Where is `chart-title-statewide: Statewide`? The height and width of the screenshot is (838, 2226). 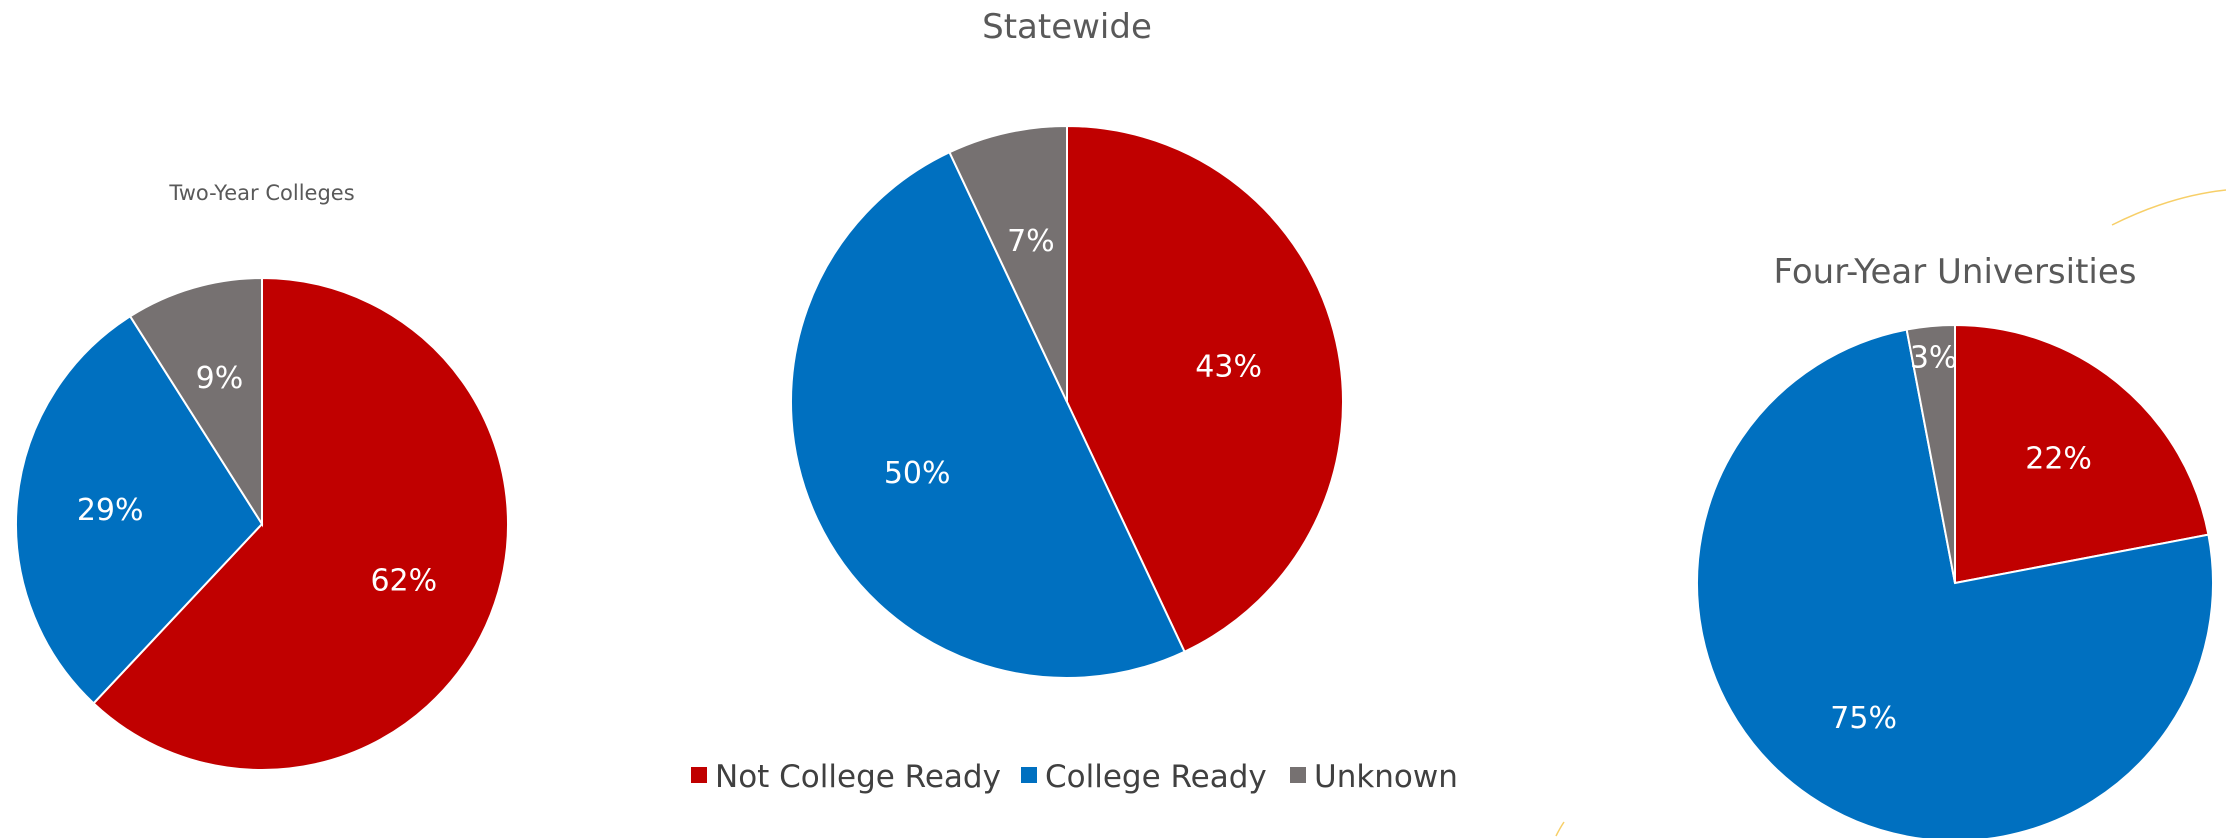 chart-title-statewide: Statewide is located at coordinates (1067, 27).